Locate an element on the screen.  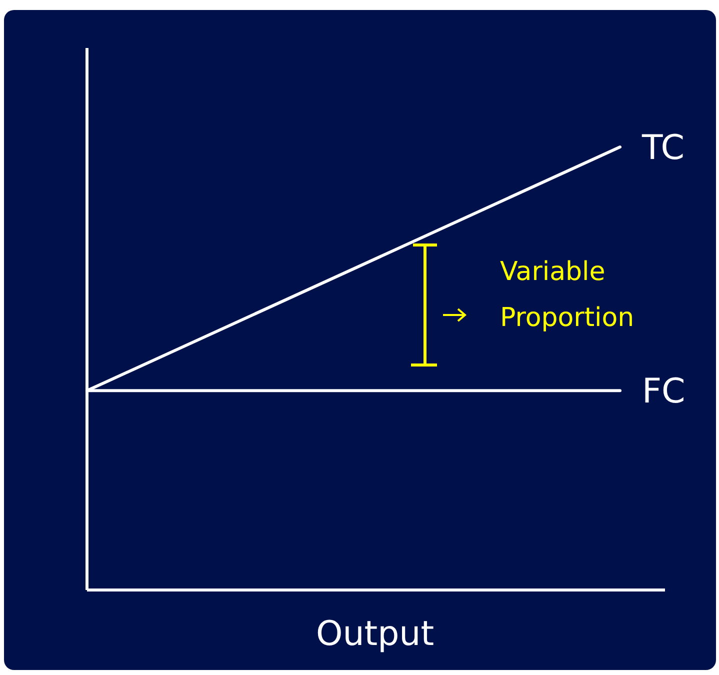
x-axis-title: Output is located at coordinates (375, 634).